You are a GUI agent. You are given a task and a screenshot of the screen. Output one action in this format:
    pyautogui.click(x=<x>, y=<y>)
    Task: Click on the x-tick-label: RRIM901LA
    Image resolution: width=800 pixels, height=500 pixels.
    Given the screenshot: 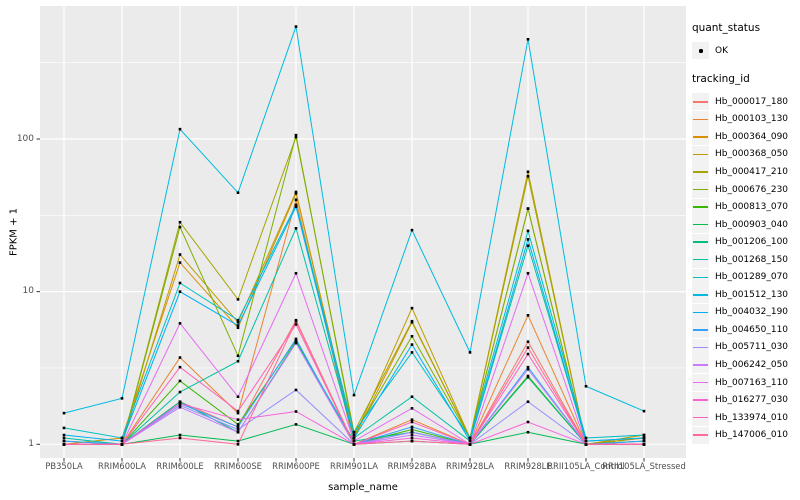 What is the action you would take?
    pyautogui.click(x=354, y=466)
    